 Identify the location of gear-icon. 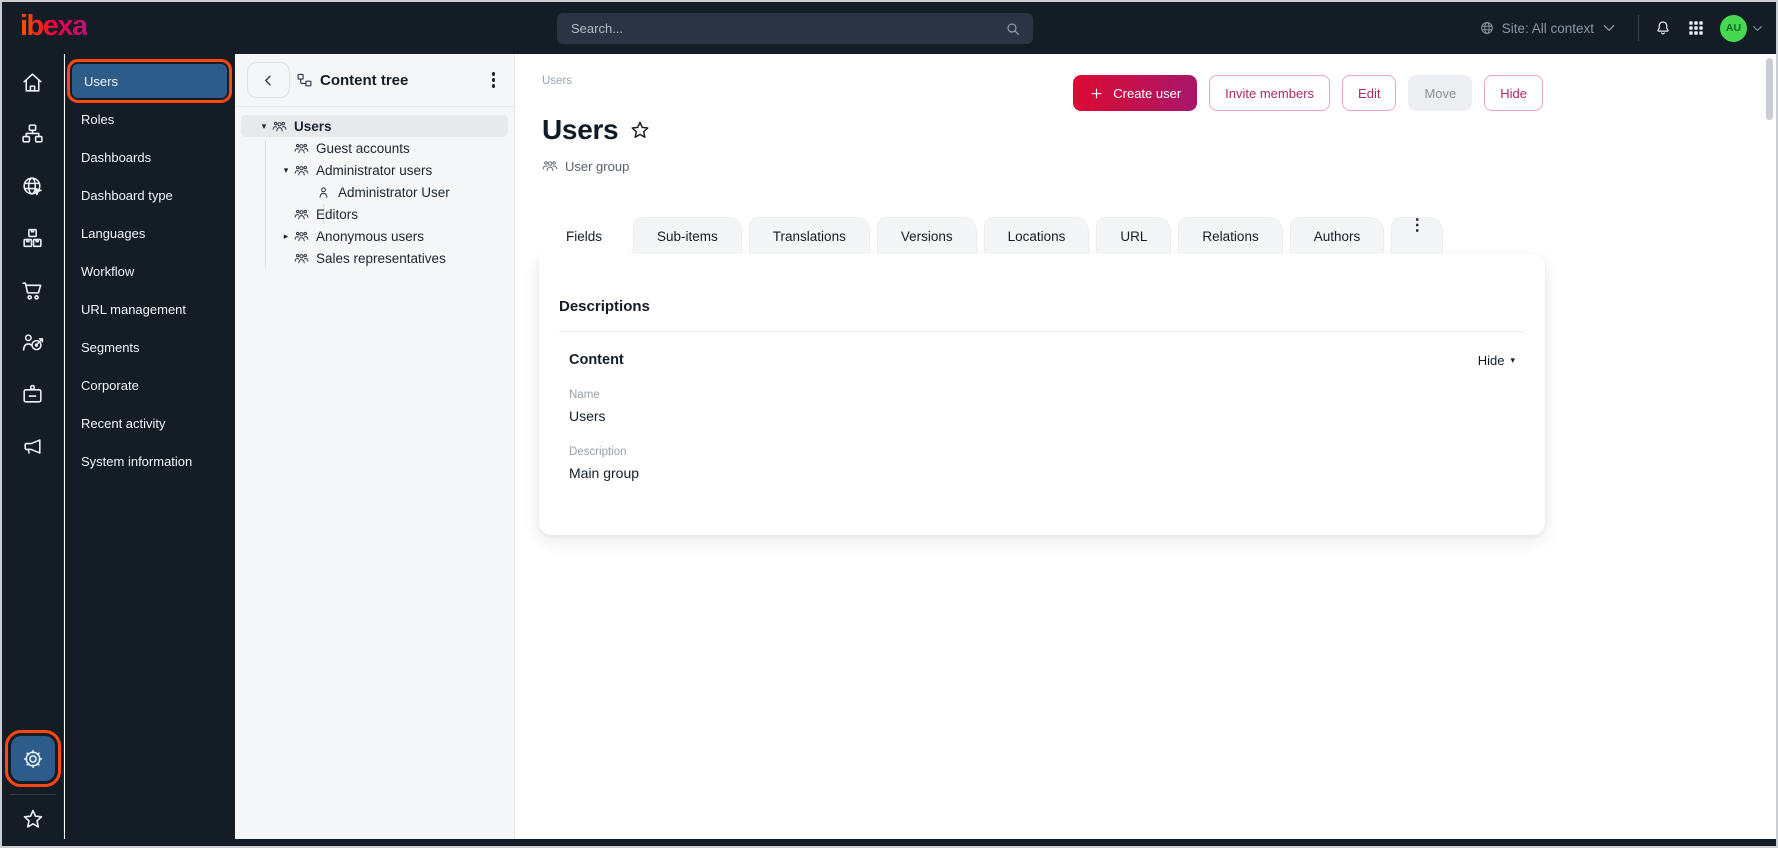
(33, 759).